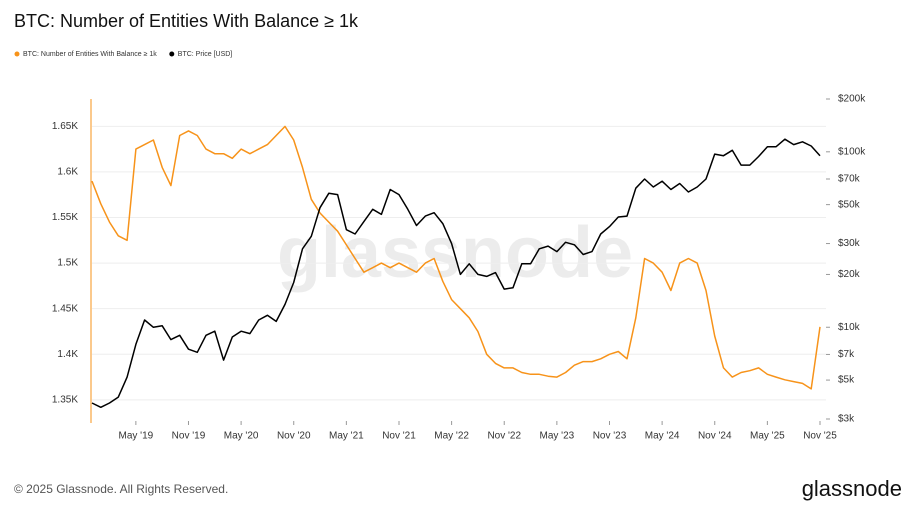 The width and height of the screenshot is (919, 513). I want to click on y-tick-label: 1.4K, so click(67, 354).